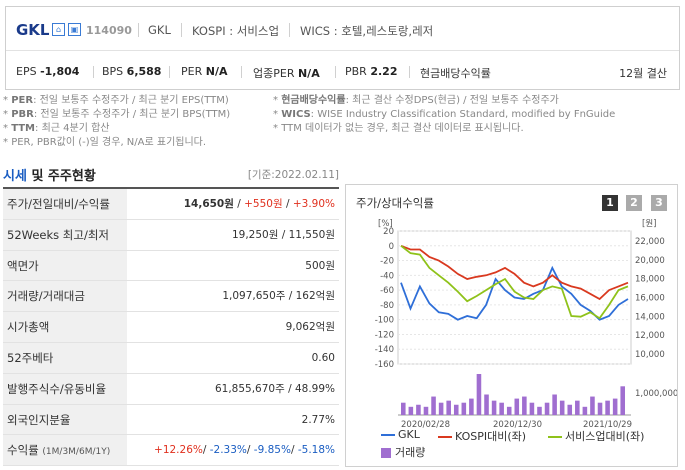 This screenshot has height=470, width=685. What do you see at coordinates (65, 388) in the screenshot?
I see `market-row-label: 발행주식수/유동비율` at bounding box center [65, 388].